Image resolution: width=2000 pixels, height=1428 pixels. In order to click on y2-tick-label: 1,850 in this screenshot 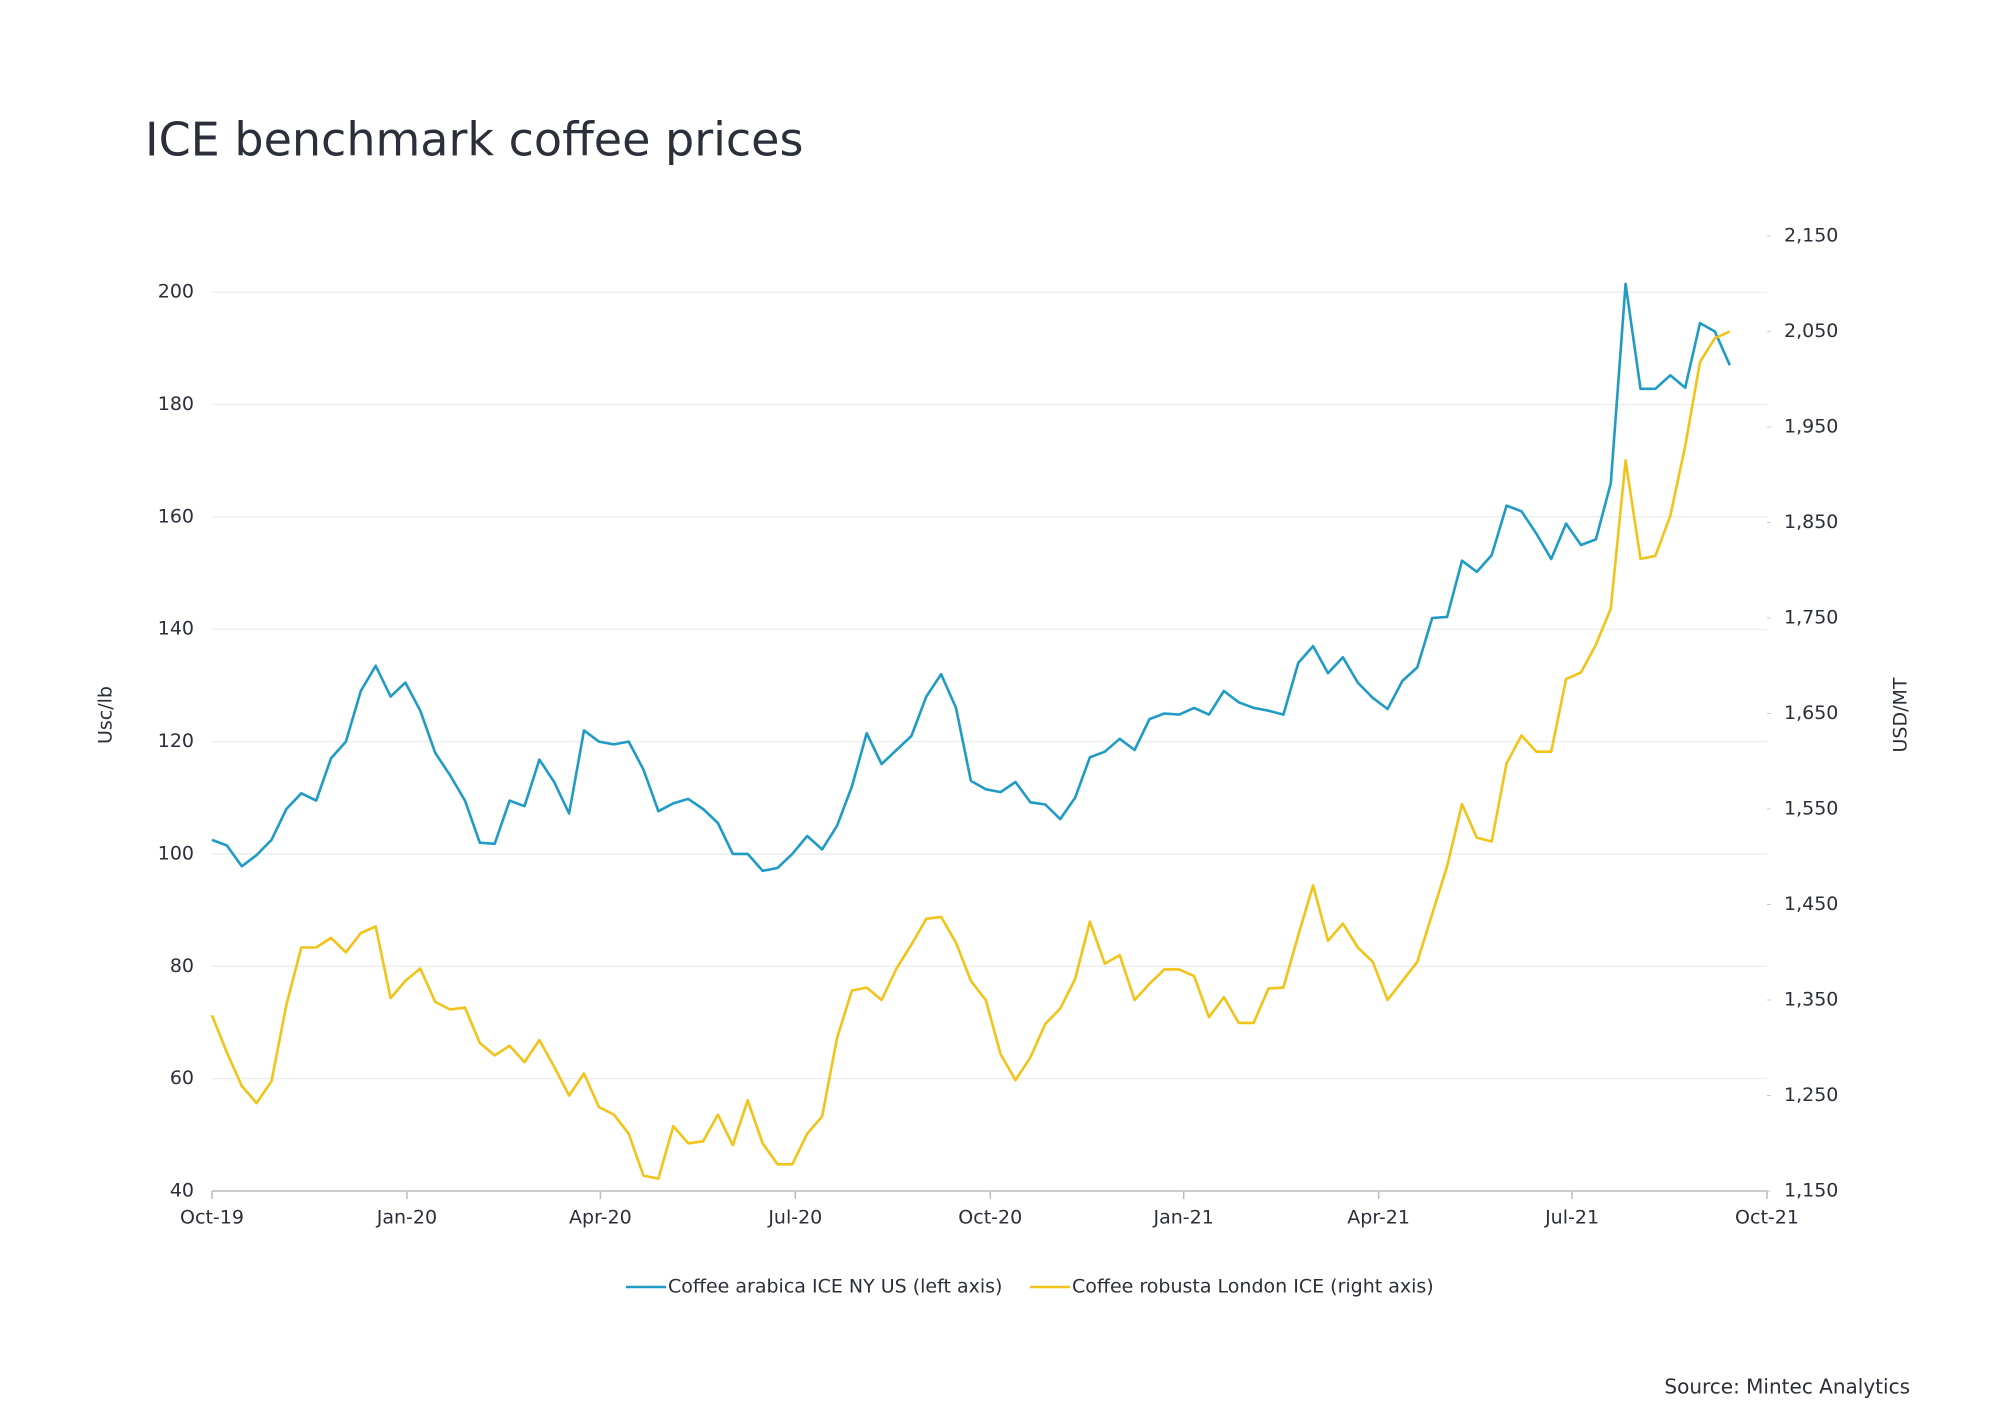, I will do `click(1811, 522)`.